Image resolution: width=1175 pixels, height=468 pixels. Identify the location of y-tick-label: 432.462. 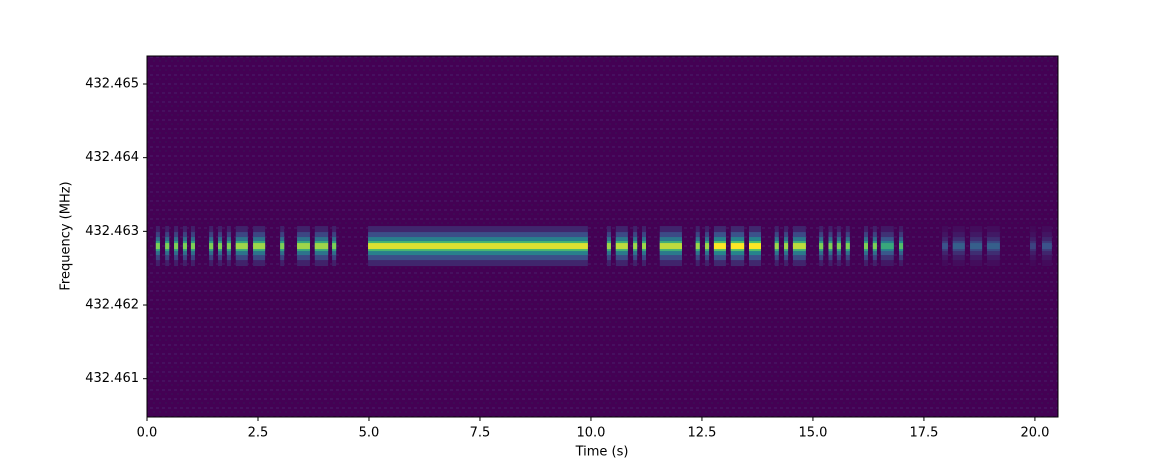
(112, 305).